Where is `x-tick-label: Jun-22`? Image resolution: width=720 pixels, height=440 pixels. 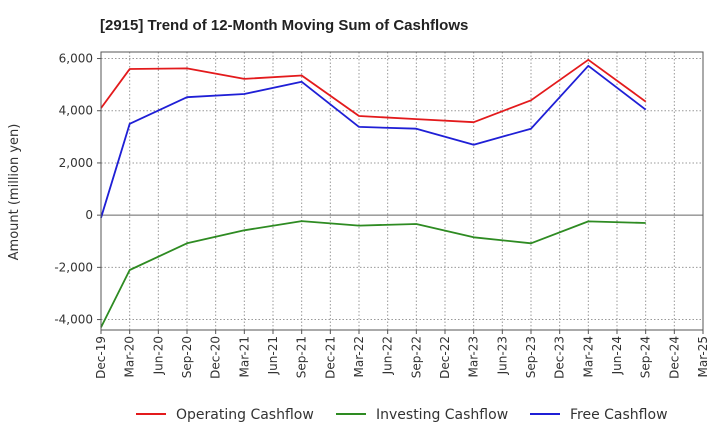
x-tick-label: Jun-22 is located at coordinates (388, 355).